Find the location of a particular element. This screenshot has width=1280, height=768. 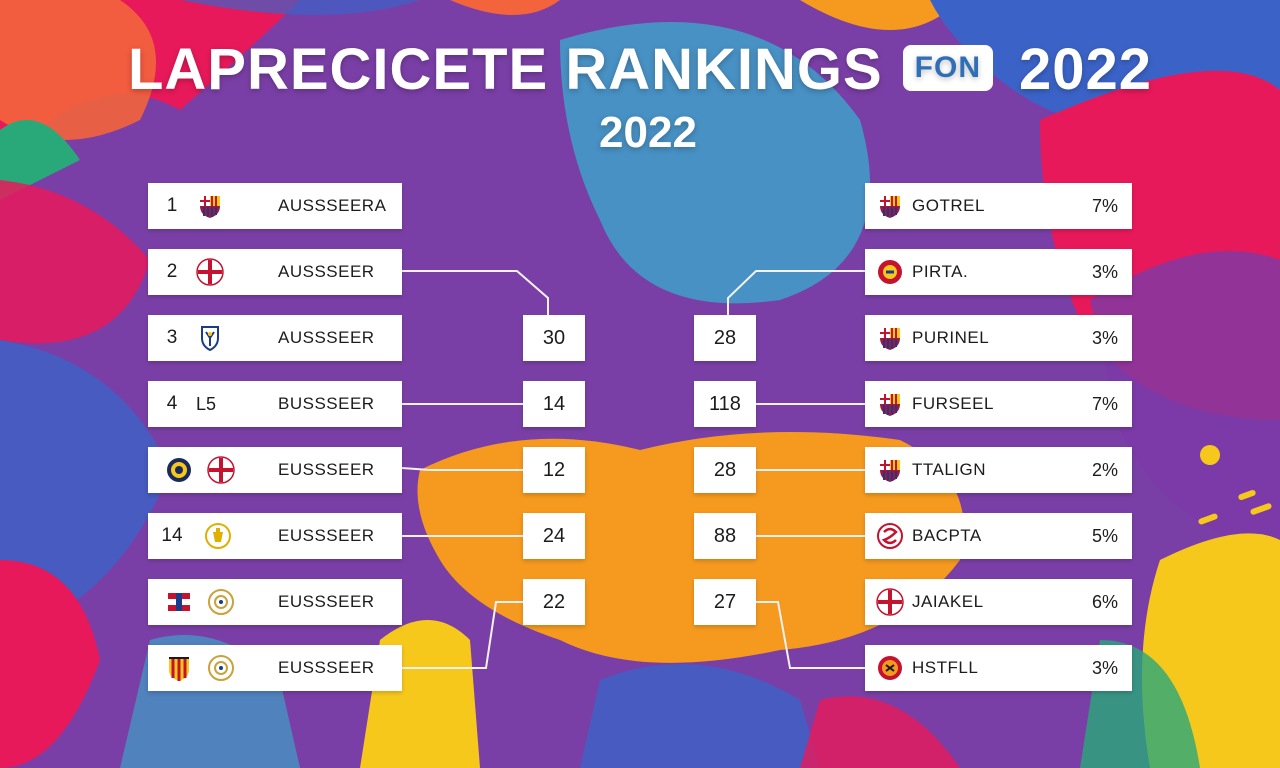

left-row-6: 14 EUSSSEER is located at coordinates (275, 536).